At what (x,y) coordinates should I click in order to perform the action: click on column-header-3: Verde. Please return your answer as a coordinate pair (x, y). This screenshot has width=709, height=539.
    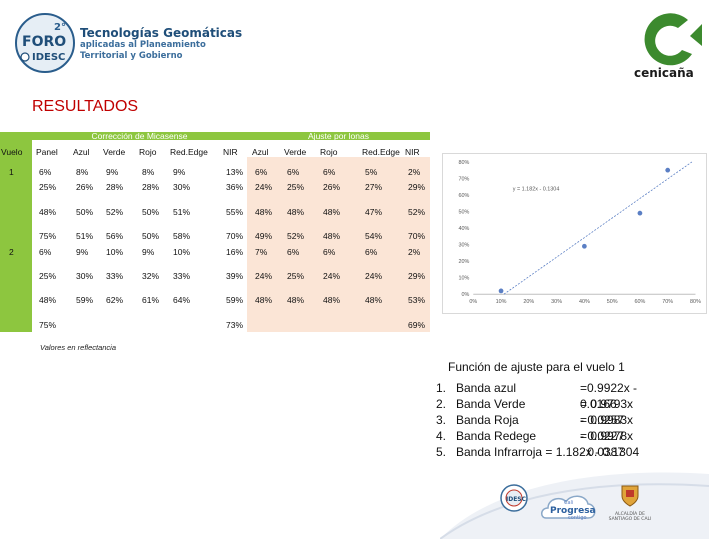
    Looking at the image, I should click on (114, 152).